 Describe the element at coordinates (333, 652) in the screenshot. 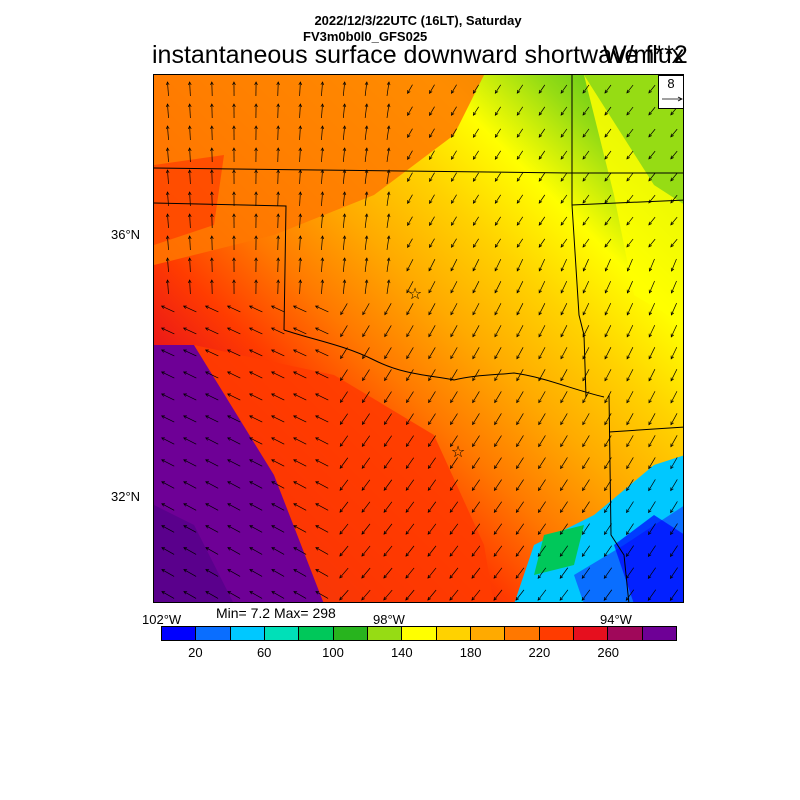

I see `colorbar-tick-label: 100` at that location.